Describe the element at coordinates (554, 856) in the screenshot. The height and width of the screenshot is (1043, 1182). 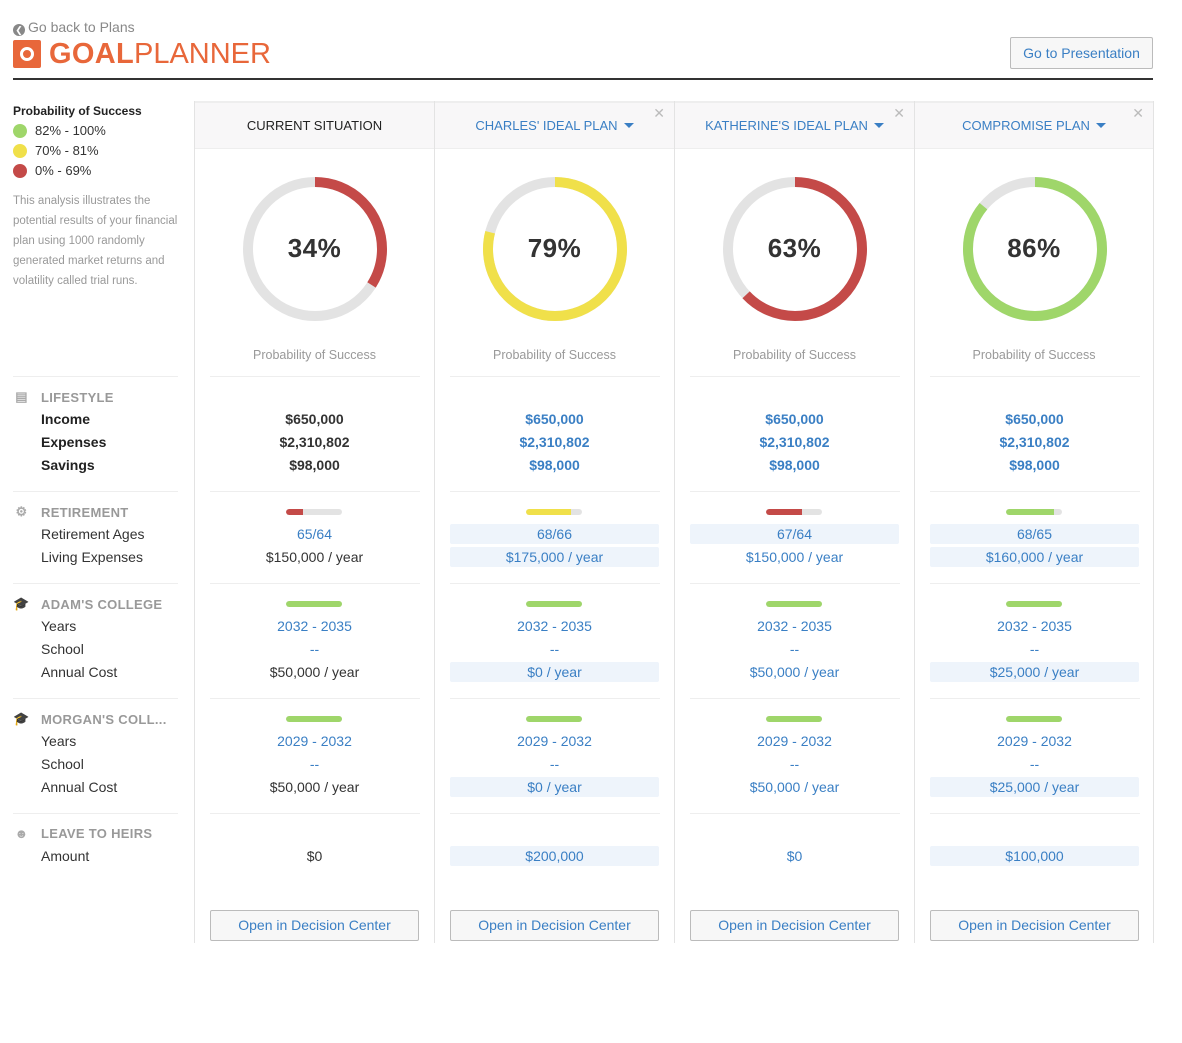
I see `heirs-amount-value: $200,000` at that location.